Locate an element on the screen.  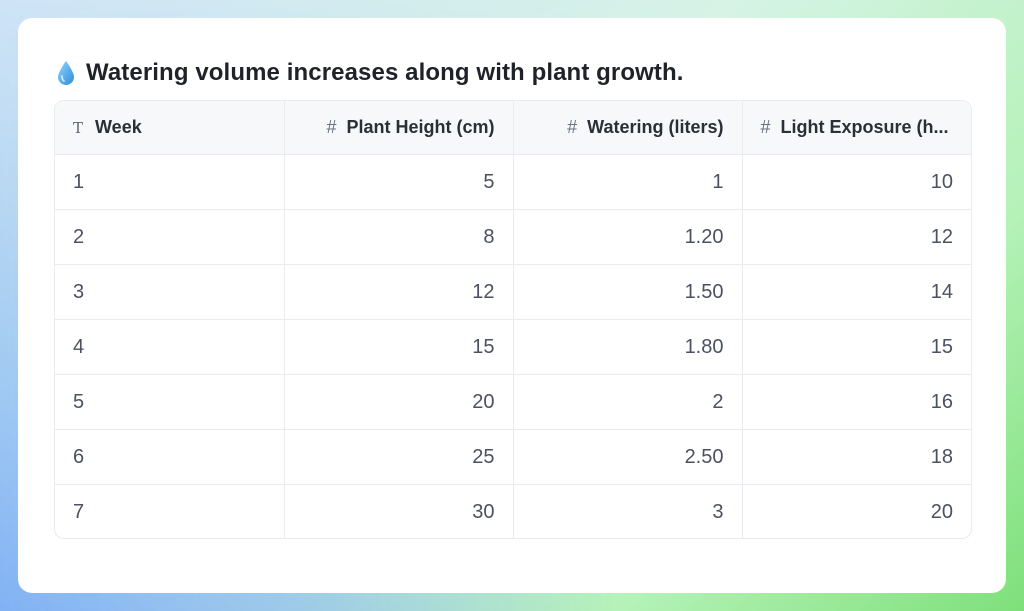
cell-week: 1 is located at coordinates (170, 182).